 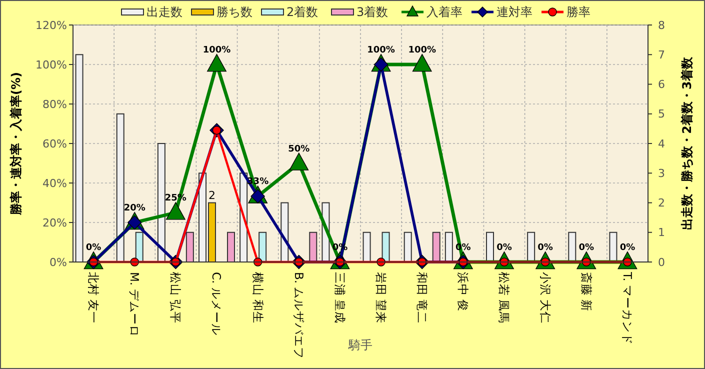 I want to click on x-tick-label: 浜中 俊, so click(x=463, y=292).